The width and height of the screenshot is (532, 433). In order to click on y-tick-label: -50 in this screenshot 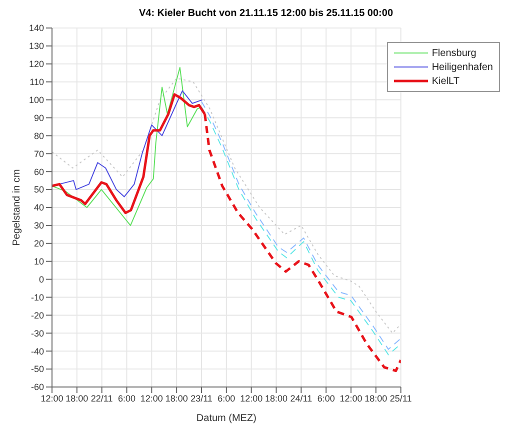, I will do `click(37, 369)`.